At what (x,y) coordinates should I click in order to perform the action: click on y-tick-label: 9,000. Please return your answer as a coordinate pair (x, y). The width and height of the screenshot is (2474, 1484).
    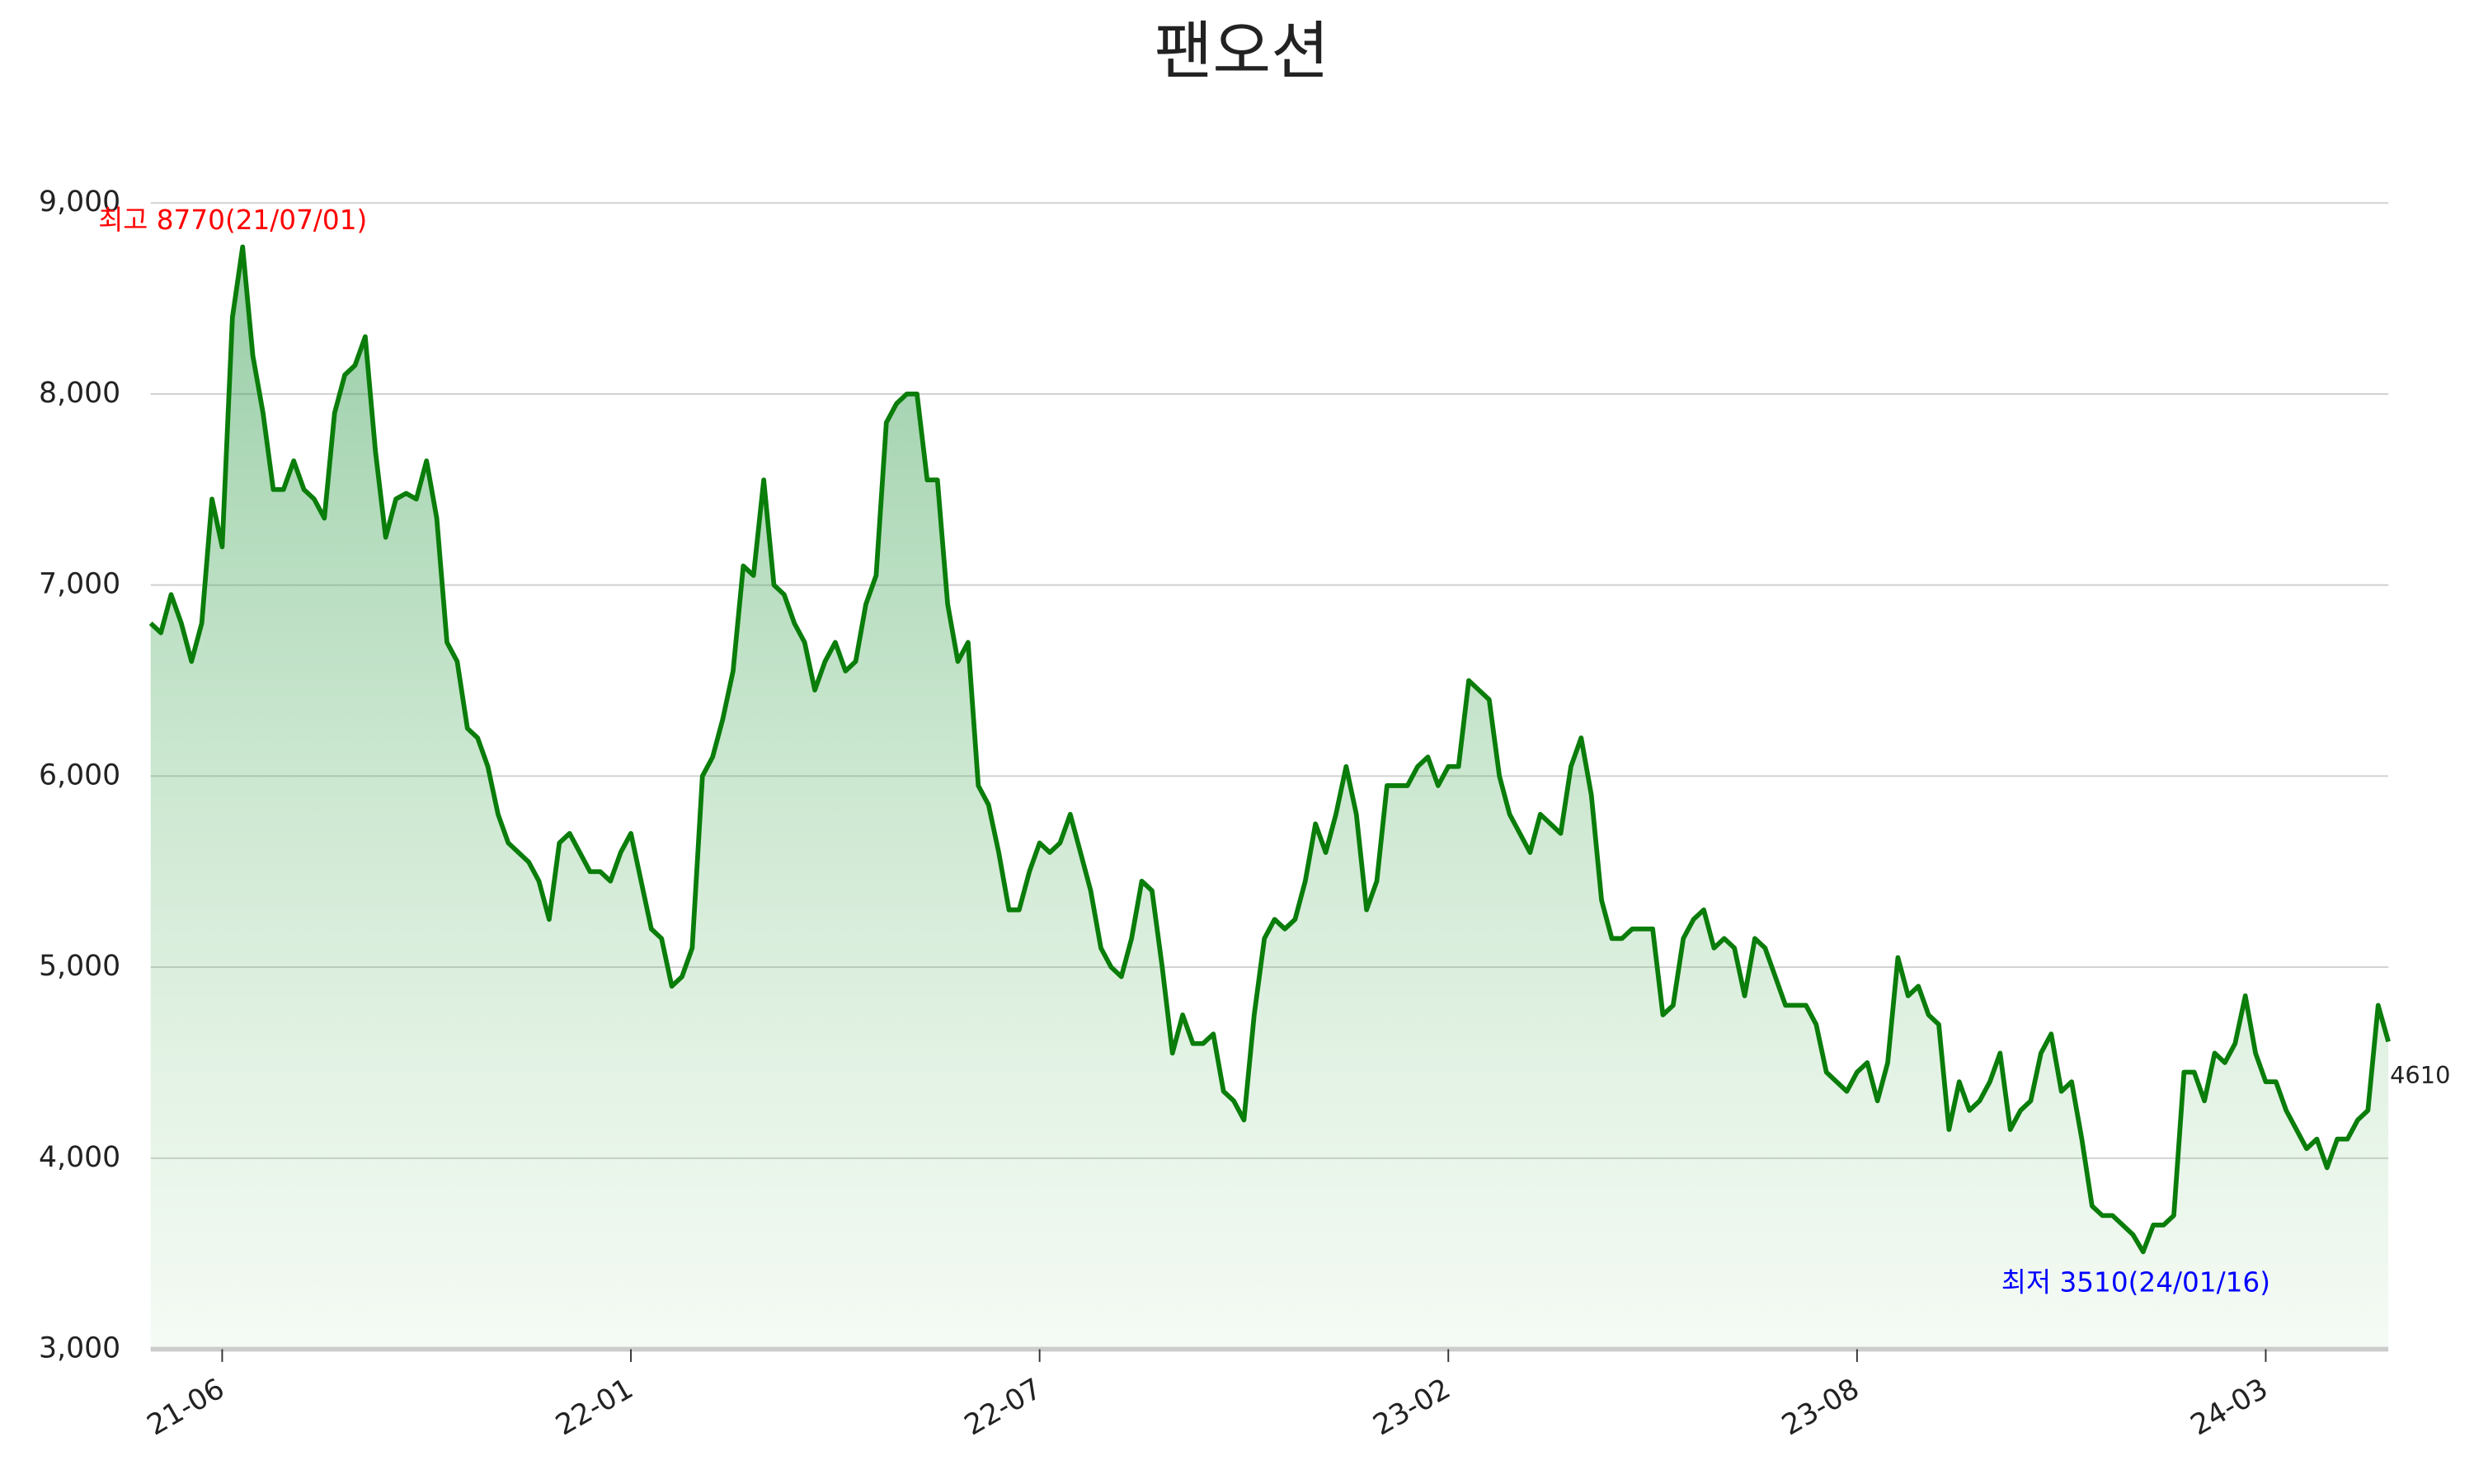
    Looking at the image, I should click on (79, 202).